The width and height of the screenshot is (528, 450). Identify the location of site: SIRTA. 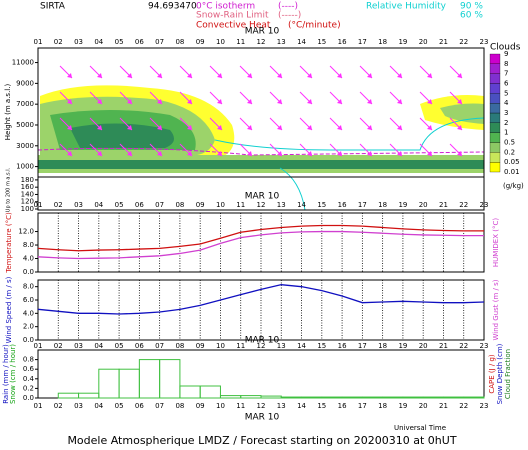
(53, 7).